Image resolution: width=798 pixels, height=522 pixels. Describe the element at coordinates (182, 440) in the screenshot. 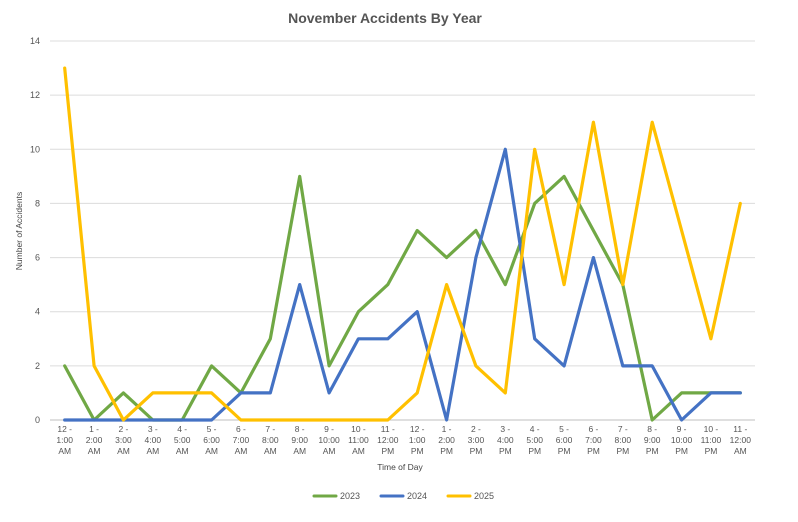

I see `x-tick-label: 4 -5:00 AM` at that location.